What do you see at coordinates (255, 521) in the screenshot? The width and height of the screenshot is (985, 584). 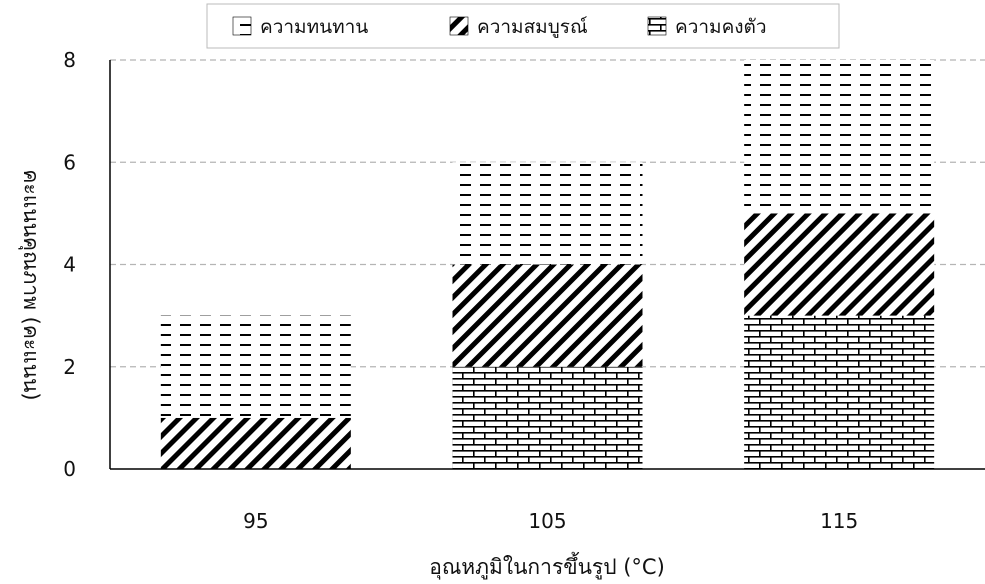 I see `x-tick-label: 95` at bounding box center [255, 521].